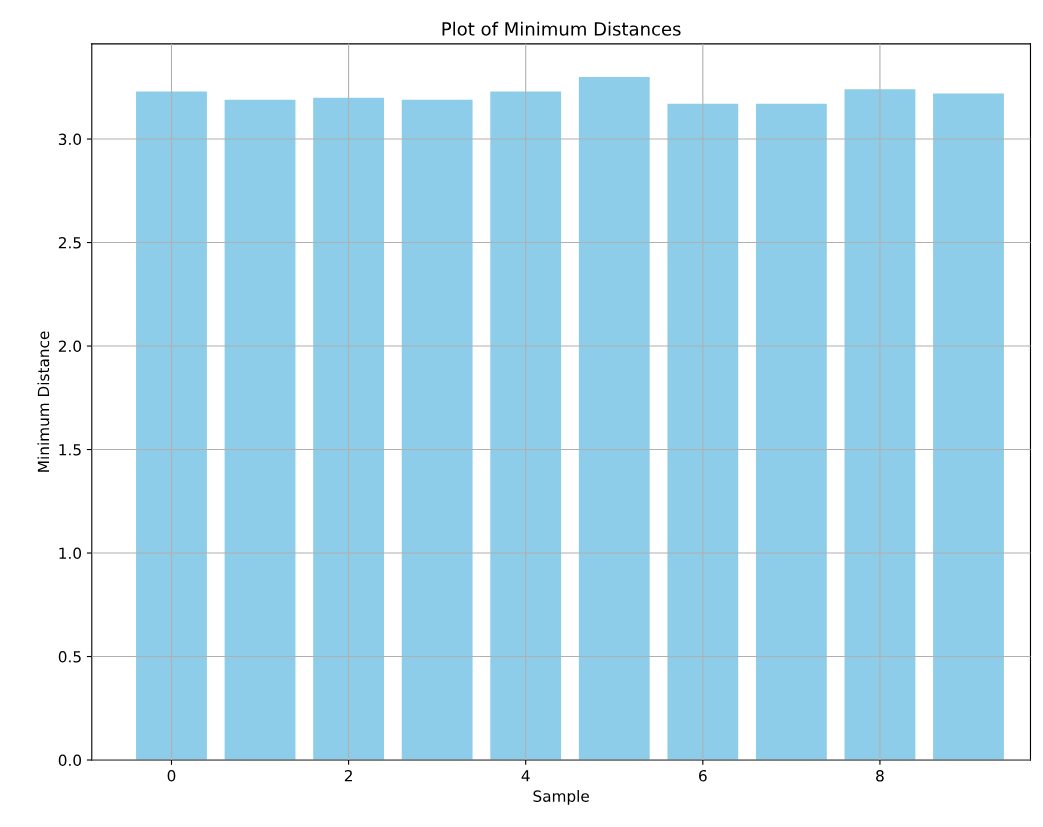 This screenshot has width=1043, height=827. Describe the element at coordinates (70, 450) in the screenshot. I see `y-tick-label: 1.5` at that location.